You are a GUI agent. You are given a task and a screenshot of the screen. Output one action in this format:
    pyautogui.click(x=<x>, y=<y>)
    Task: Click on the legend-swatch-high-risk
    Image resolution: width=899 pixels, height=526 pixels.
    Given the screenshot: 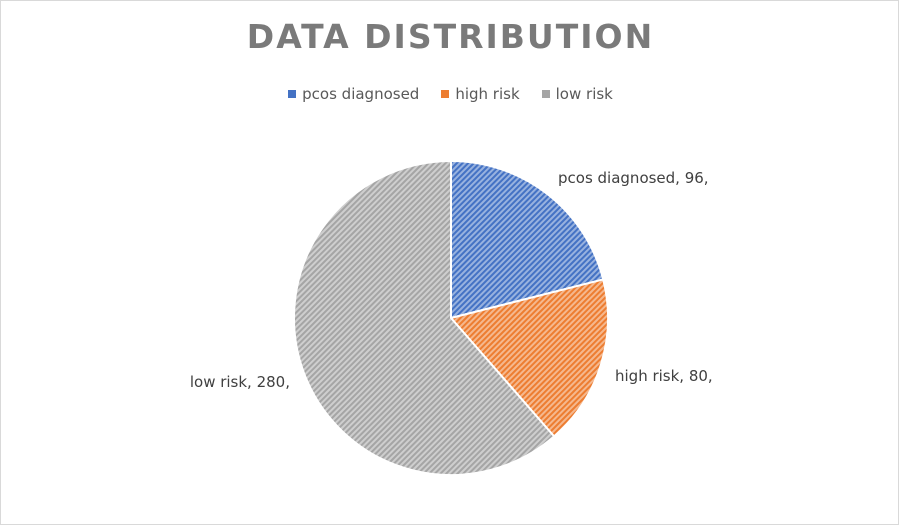 What is the action you would take?
    pyautogui.click(x=445, y=94)
    